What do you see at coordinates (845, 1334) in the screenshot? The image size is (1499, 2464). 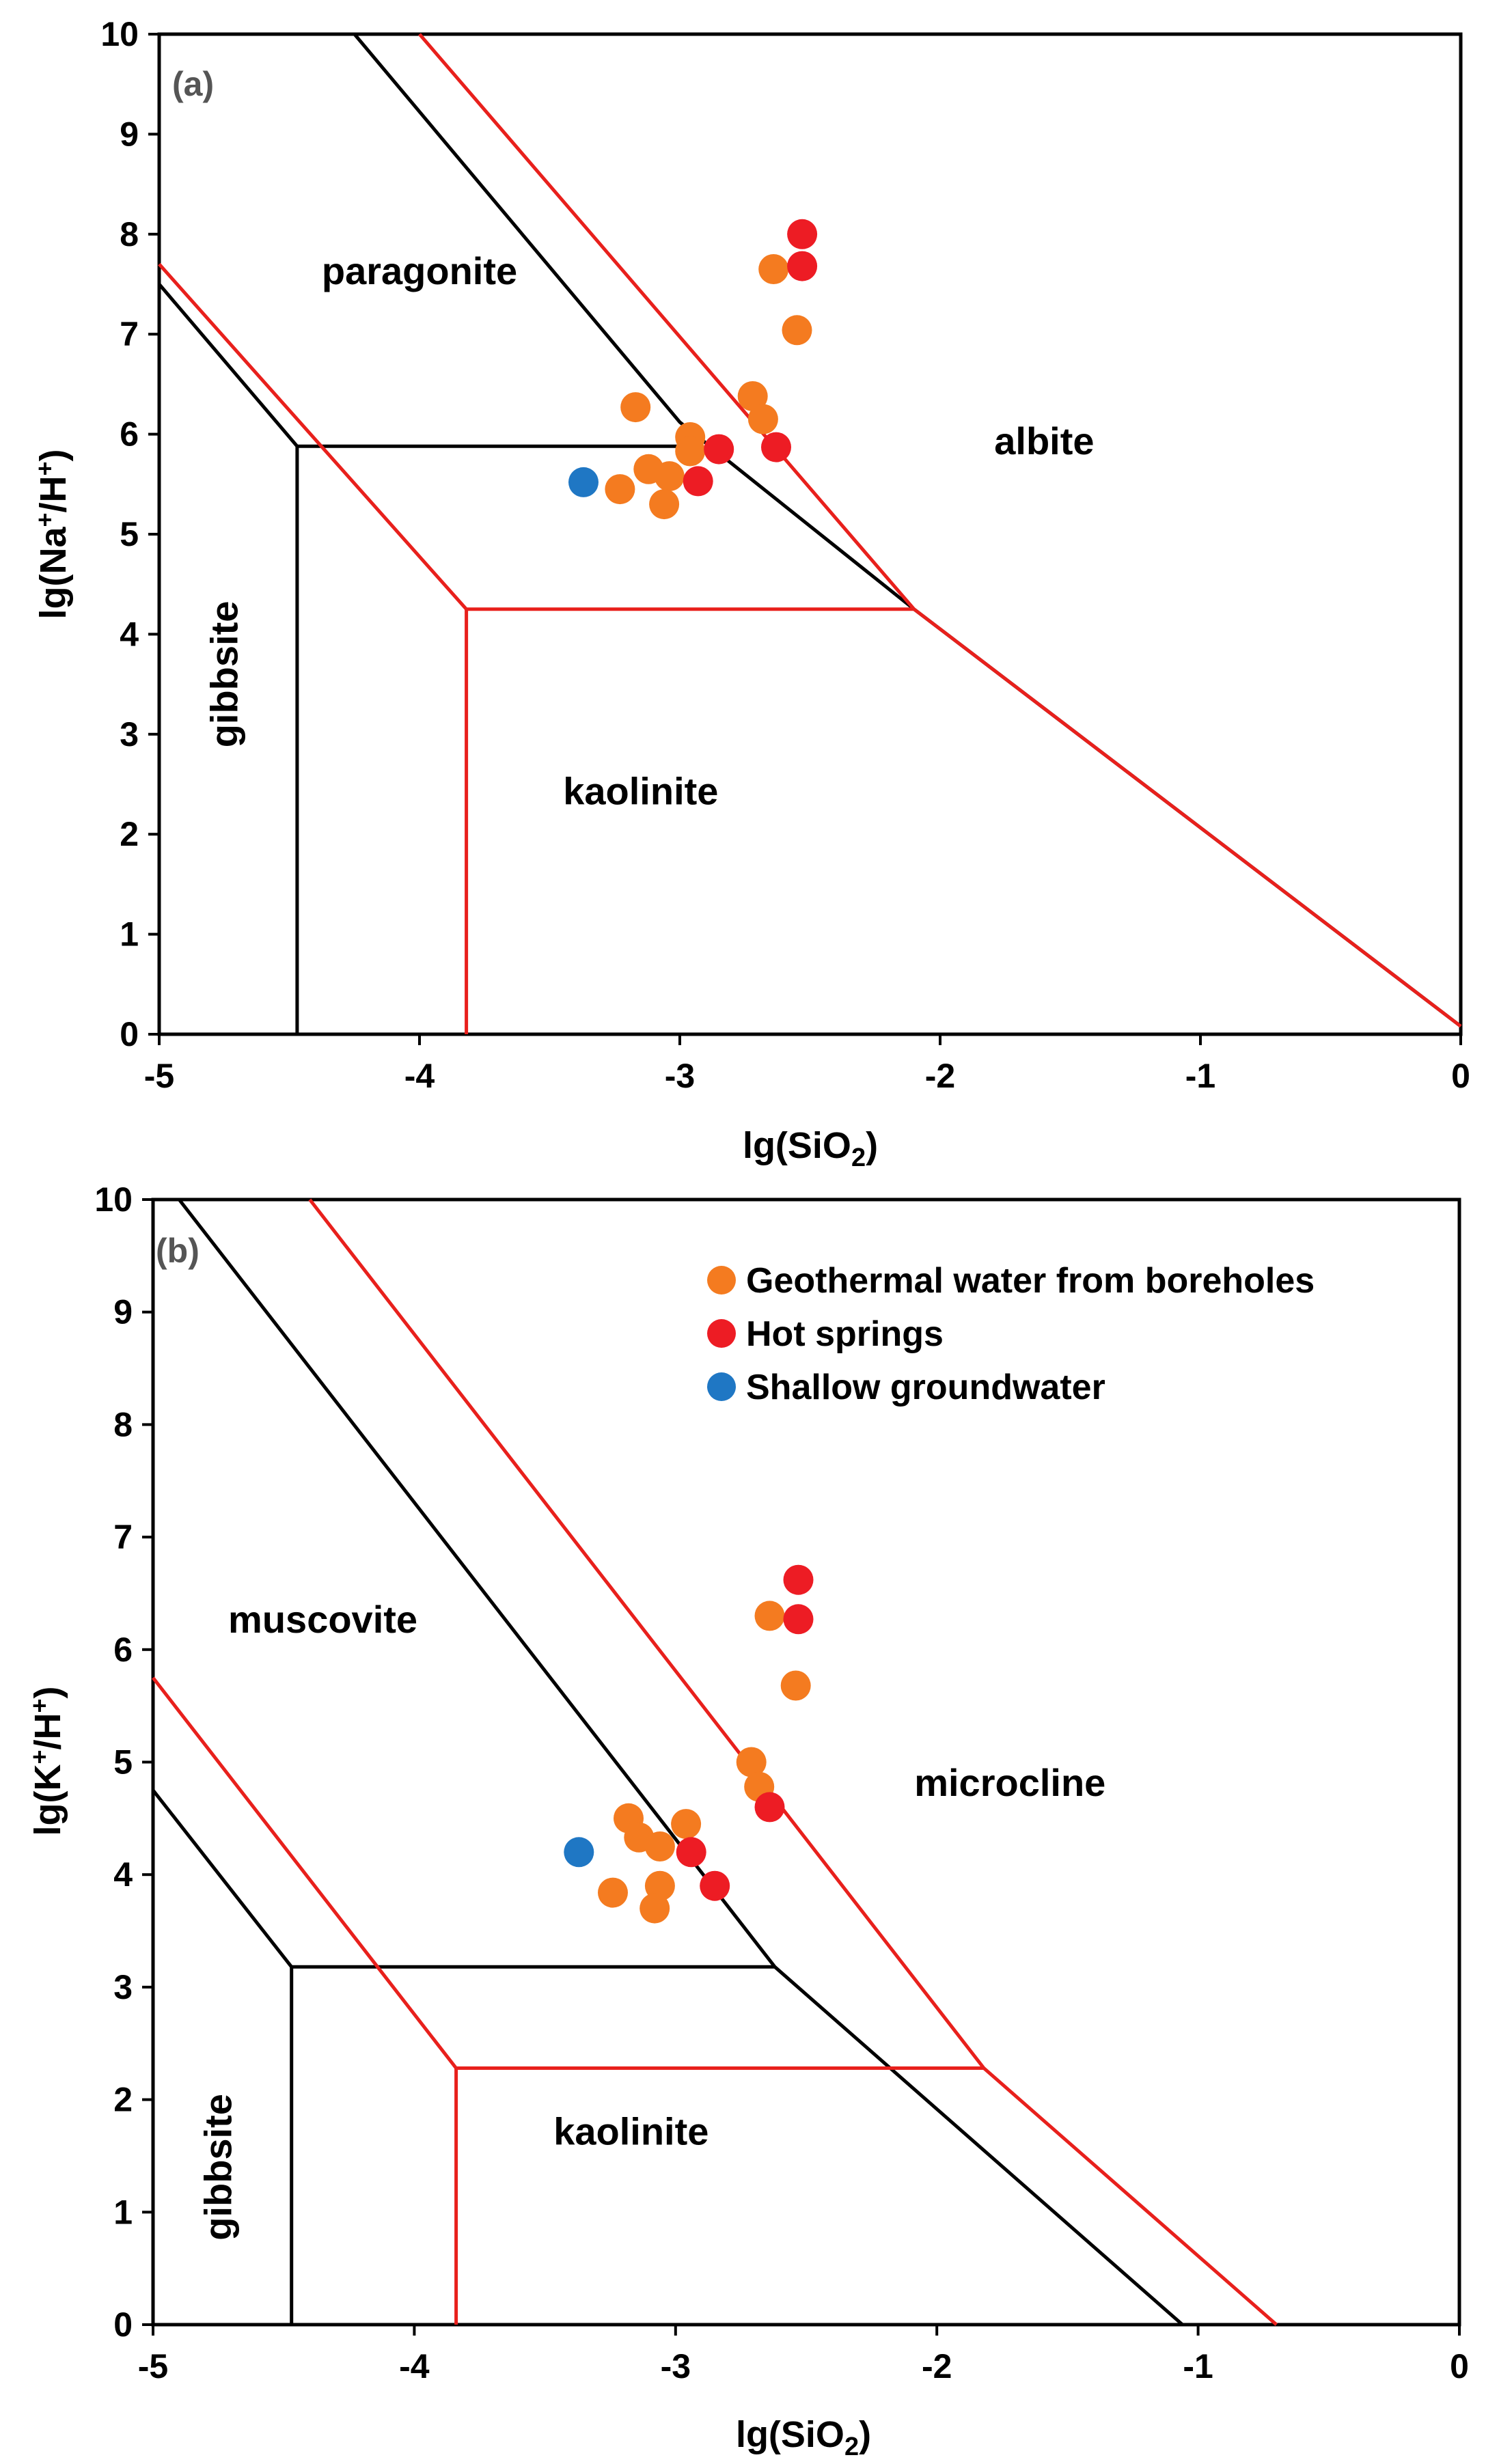 I see `legend-label-hot-springs: Hot springs` at bounding box center [845, 1334].